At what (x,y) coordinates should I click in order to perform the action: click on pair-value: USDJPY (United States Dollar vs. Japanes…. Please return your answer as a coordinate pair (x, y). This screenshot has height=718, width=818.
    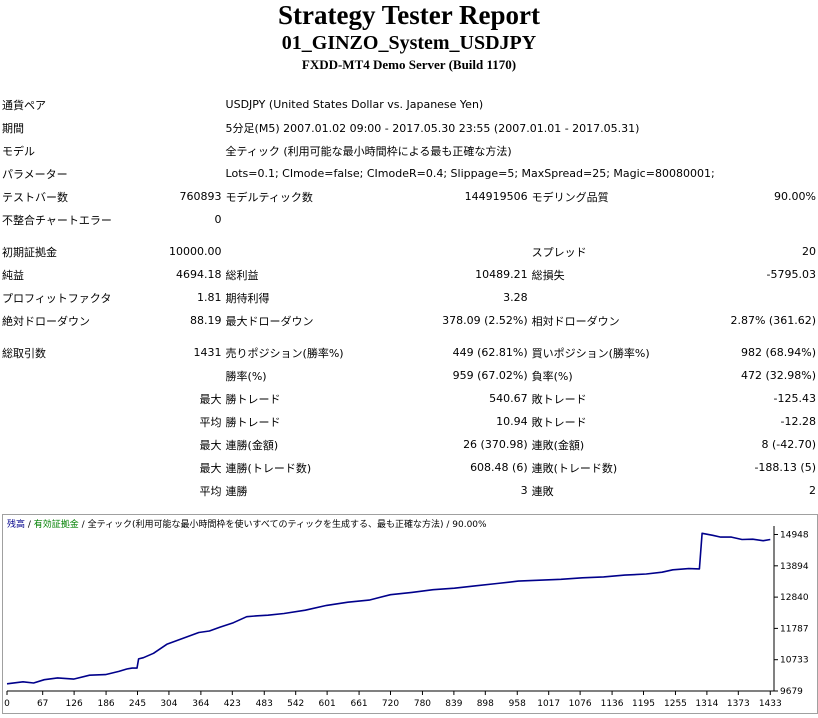
    Looking at the image, I should click on (354, 104).